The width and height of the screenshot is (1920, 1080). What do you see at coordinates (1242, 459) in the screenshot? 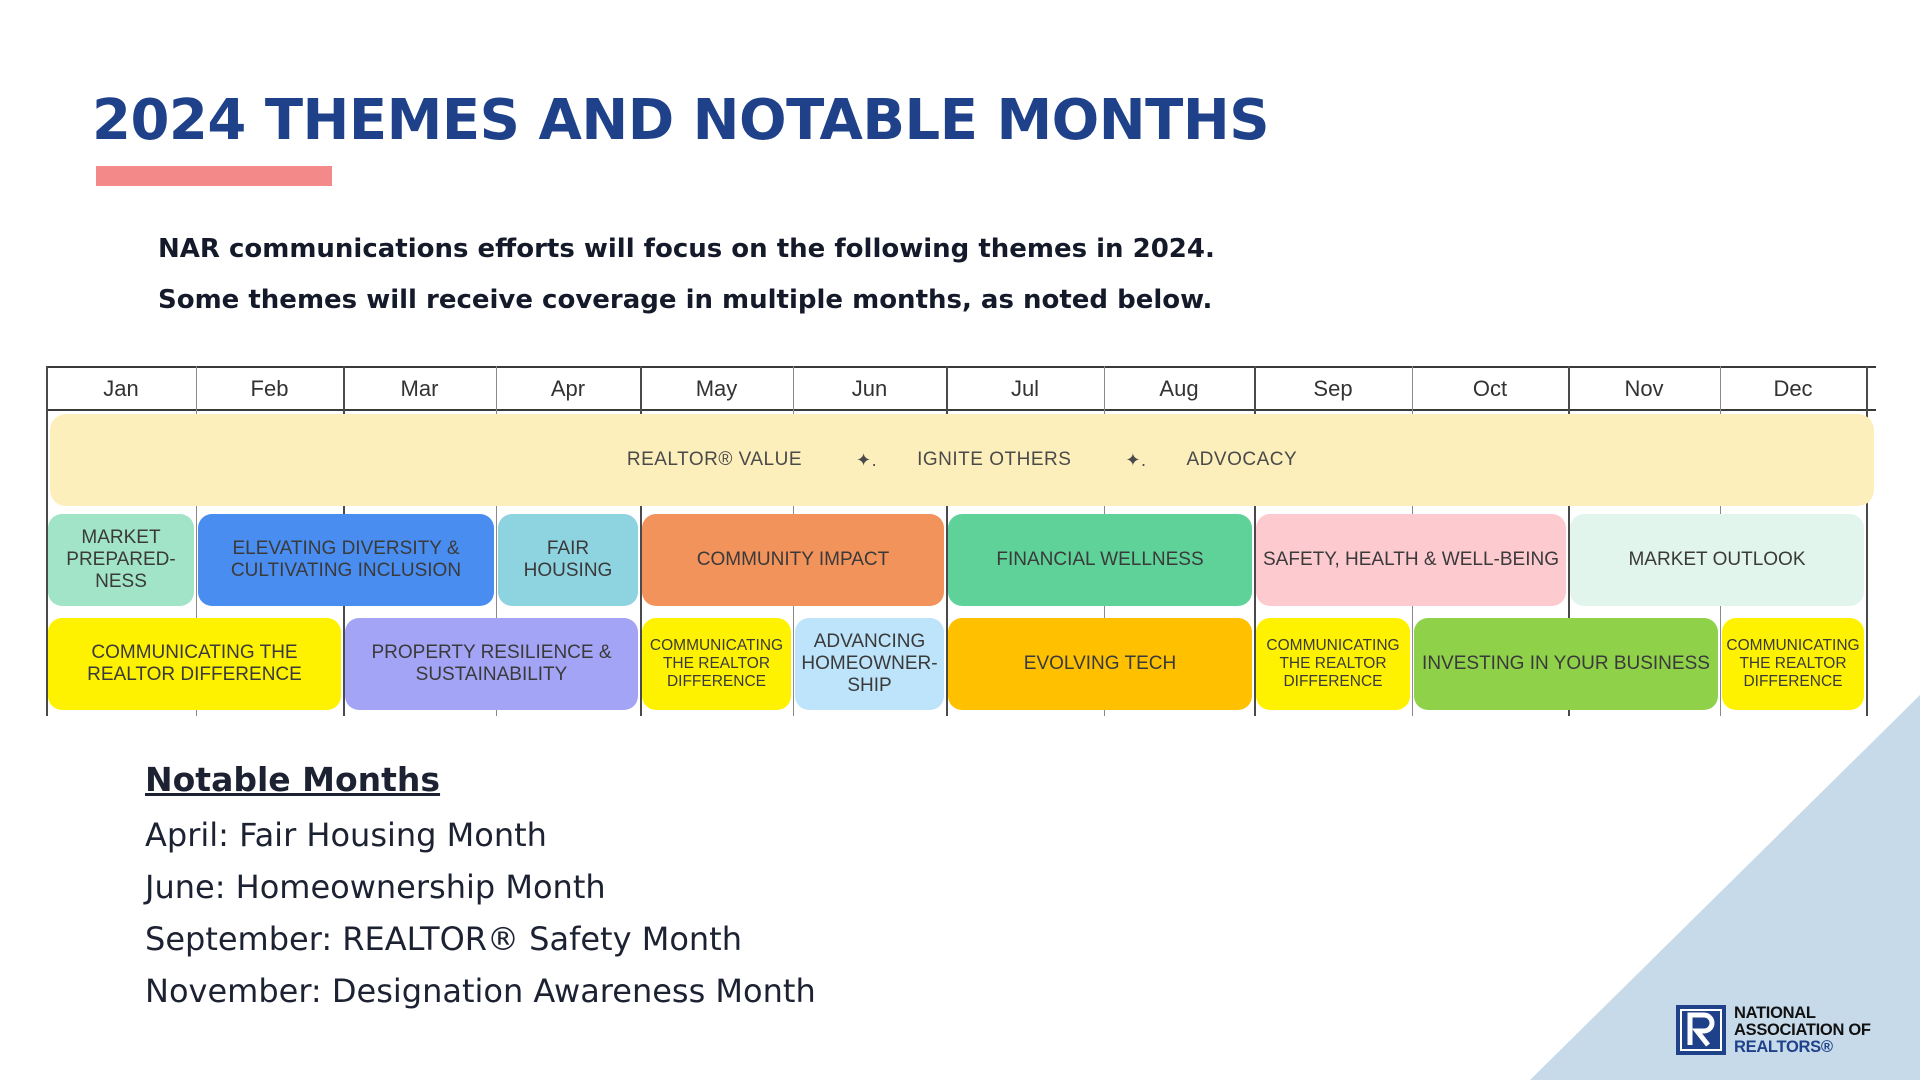
I see `theme-advocacy: ADVOCACY` at bounding box center [1242, 459].